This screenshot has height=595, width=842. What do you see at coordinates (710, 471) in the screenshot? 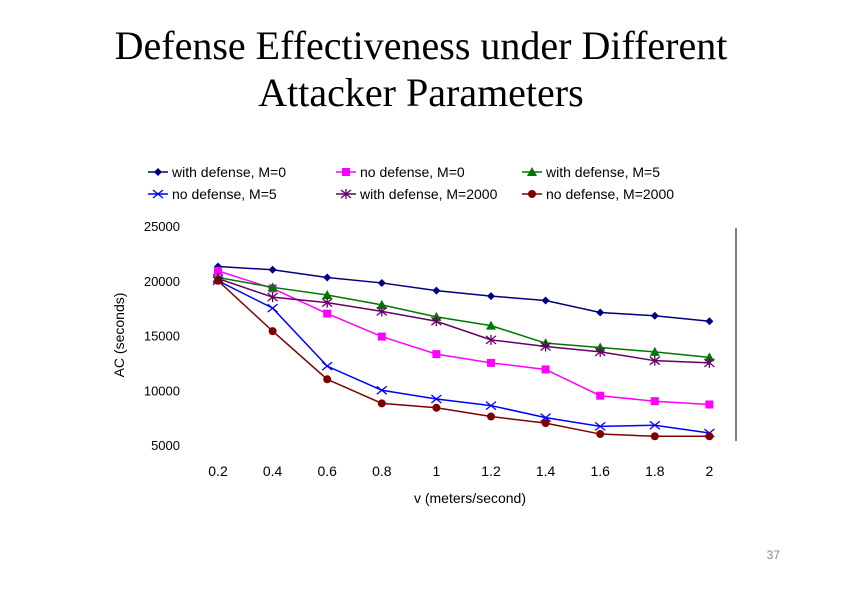
I see `x-tick-label: 2` at bounding box center [710, 471].